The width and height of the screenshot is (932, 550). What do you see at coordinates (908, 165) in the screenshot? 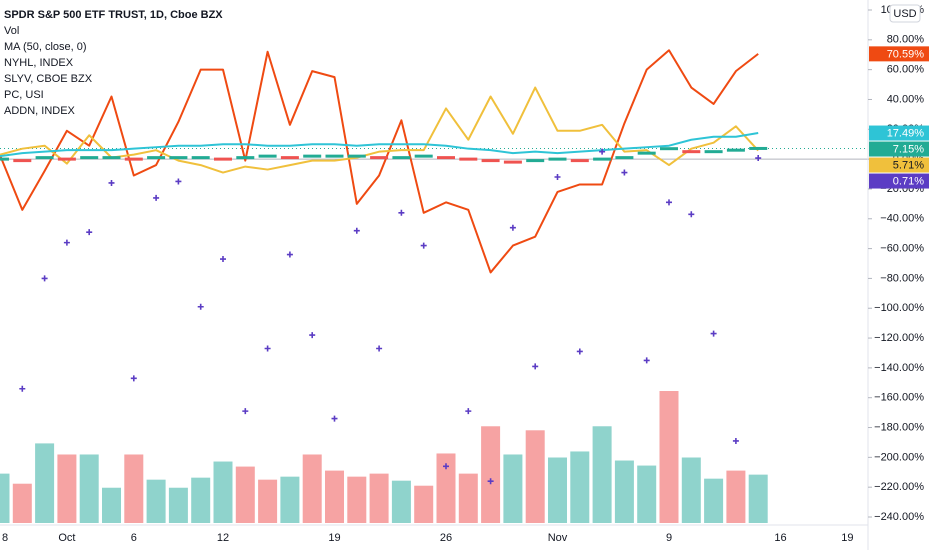
I see `value-badge-label: 5.71%` at bounding box center [908, 165].